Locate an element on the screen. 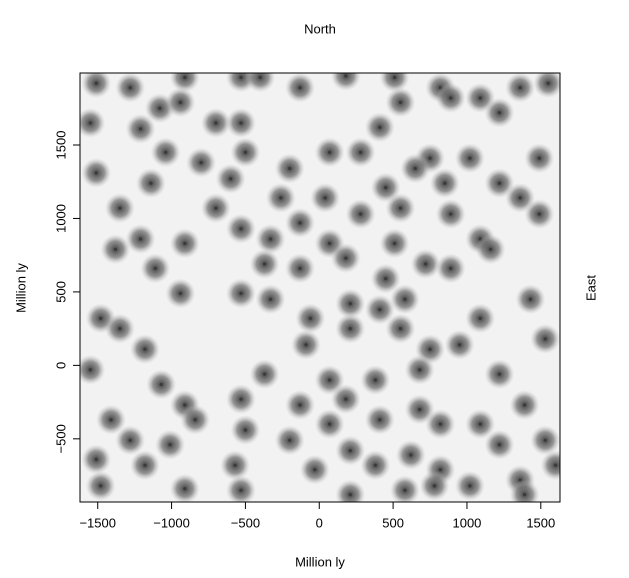 Image resolution: width=629 pixels, height=578 pixels. x-tick-label: −500 is located at coordinates (245, 522).